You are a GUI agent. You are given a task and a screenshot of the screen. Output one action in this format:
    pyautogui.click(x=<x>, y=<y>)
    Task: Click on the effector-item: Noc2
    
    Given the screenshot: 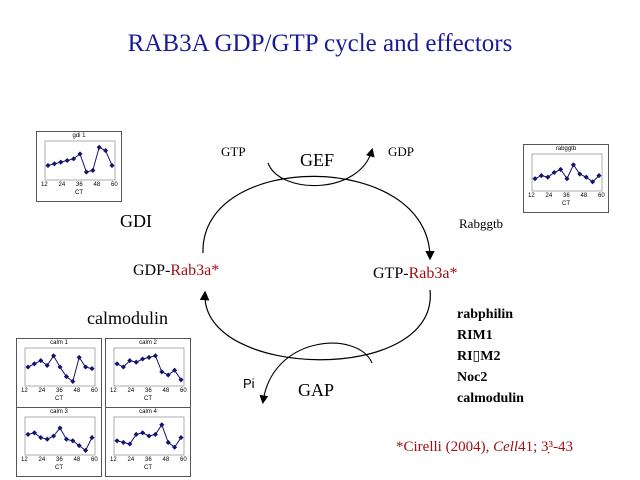 What is the action you would take?
    pyautogui.click(x=472, y=377)
    